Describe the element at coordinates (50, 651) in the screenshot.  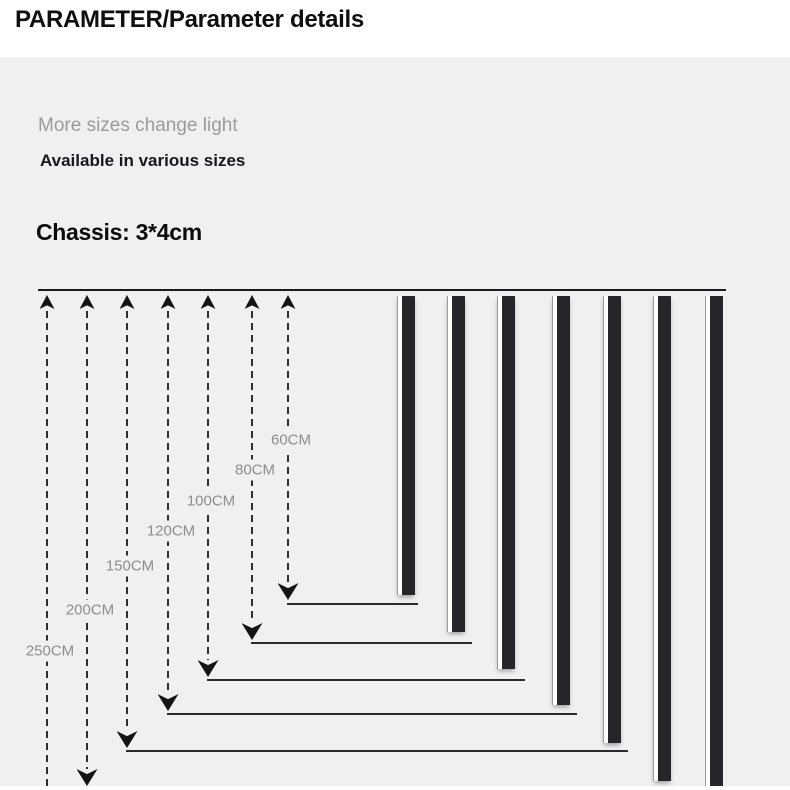
I see `size-label: 250CM` at that location.